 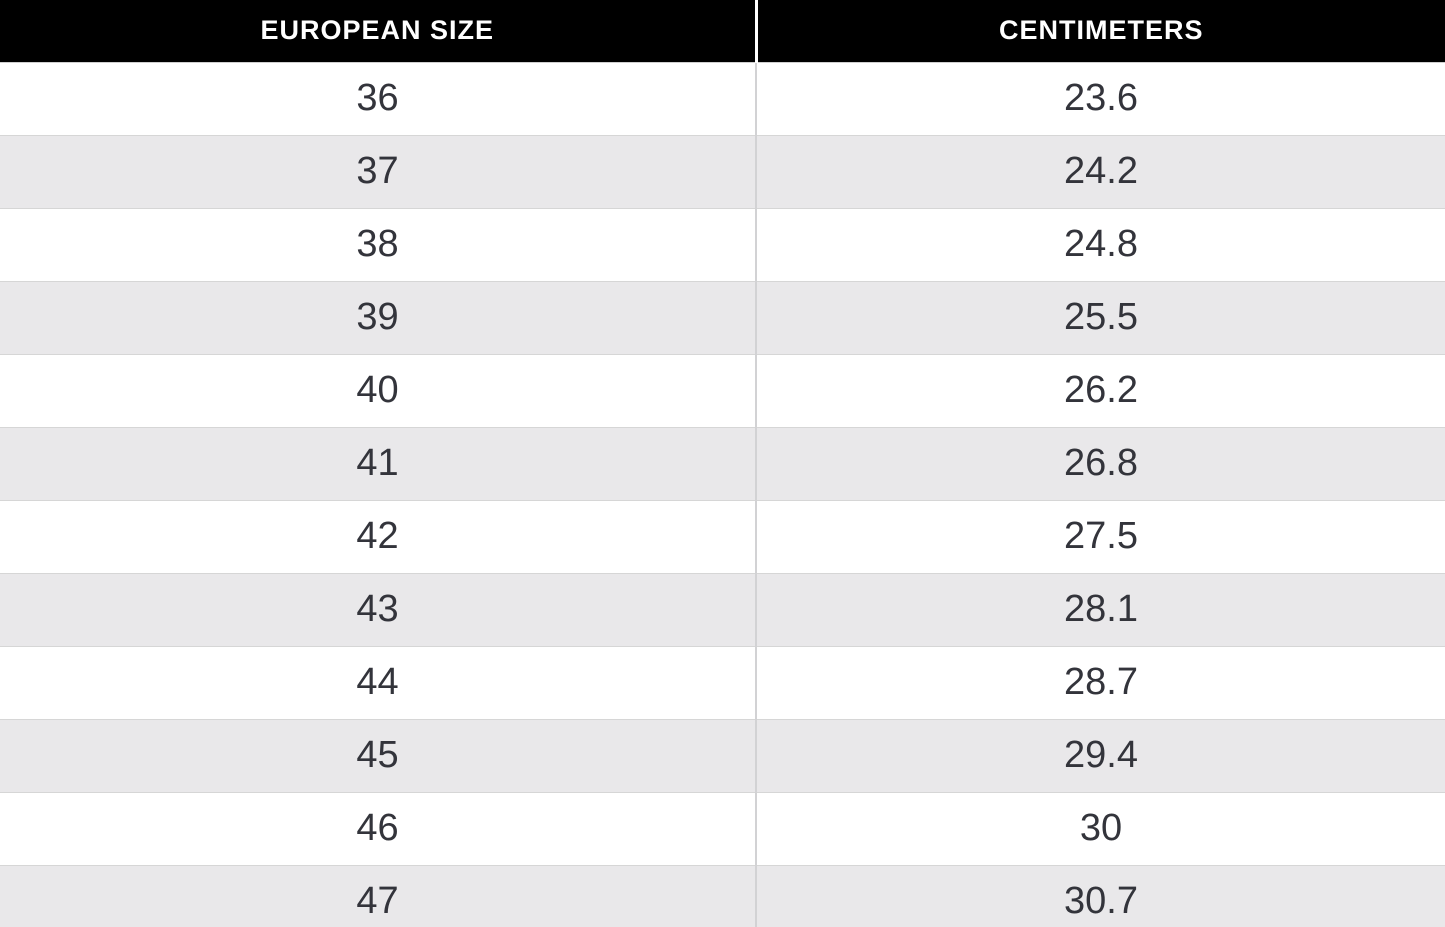 What do you see at coordinates (1100, 682) in the screenshot?
I see `cm-cell: 28.7` at bounding box center [1100, 682].